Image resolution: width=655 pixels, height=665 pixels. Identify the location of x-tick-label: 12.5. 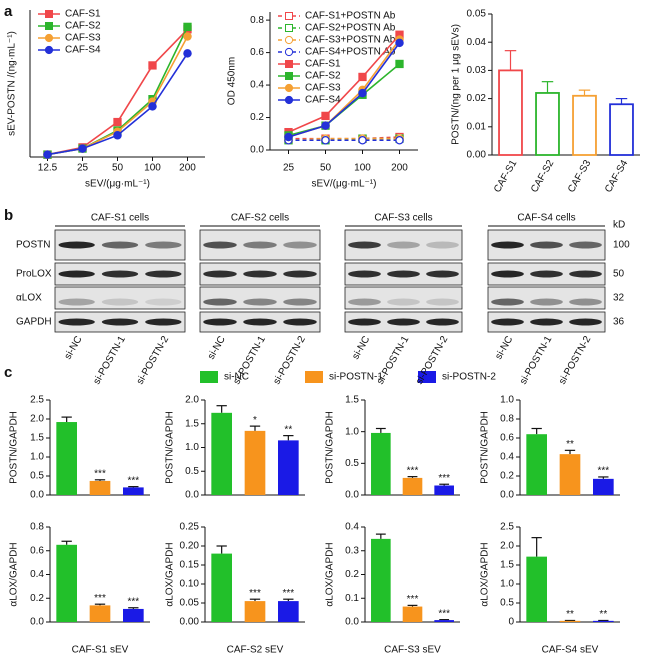
(48, 168).